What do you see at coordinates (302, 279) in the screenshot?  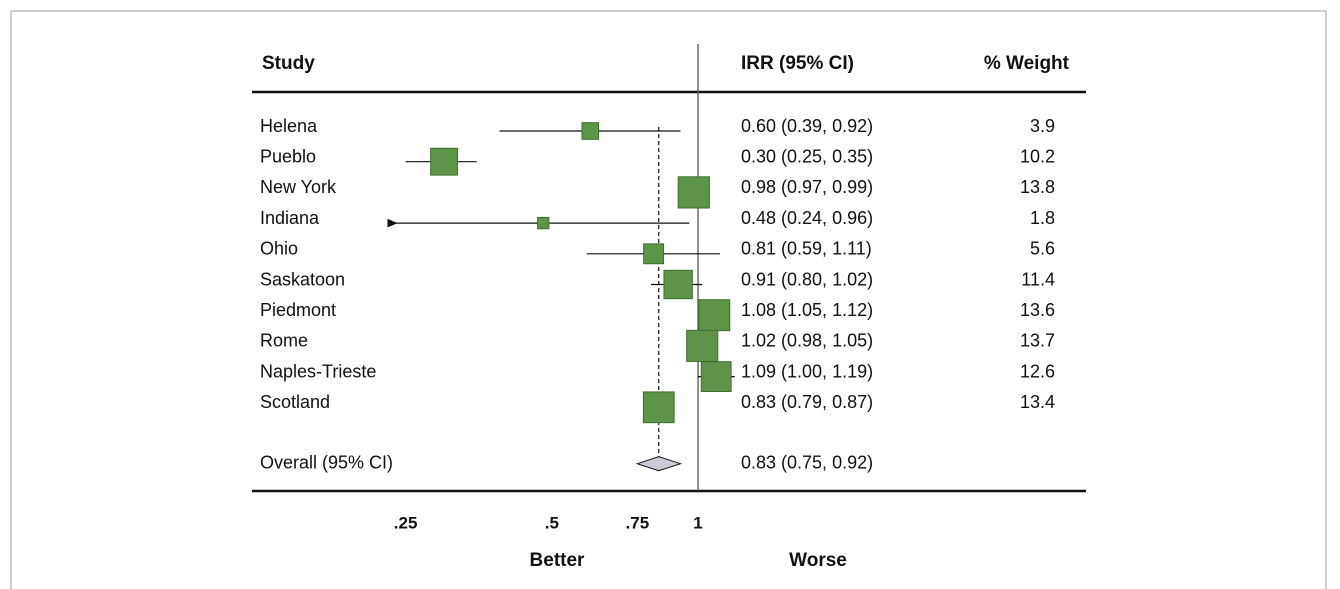 I see `study-label: Saskatoon` at bounding box center [302, 279].